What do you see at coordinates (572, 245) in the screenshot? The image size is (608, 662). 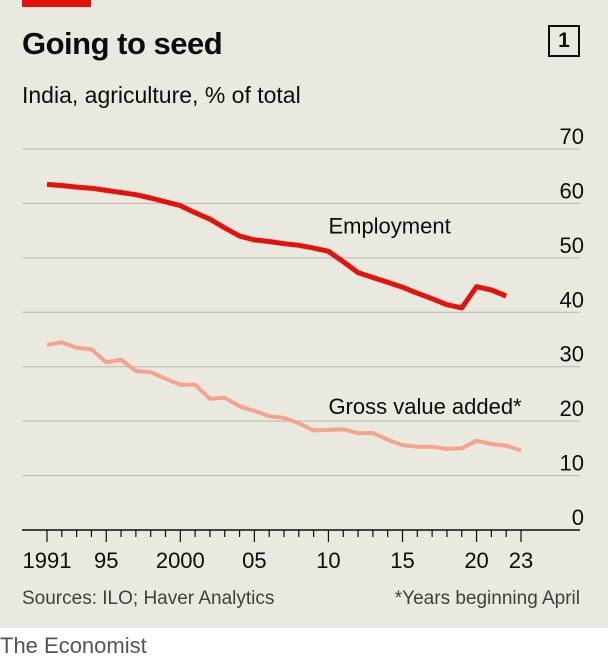 I see `y-tick-label: 50` at bounding box center [572, 245].